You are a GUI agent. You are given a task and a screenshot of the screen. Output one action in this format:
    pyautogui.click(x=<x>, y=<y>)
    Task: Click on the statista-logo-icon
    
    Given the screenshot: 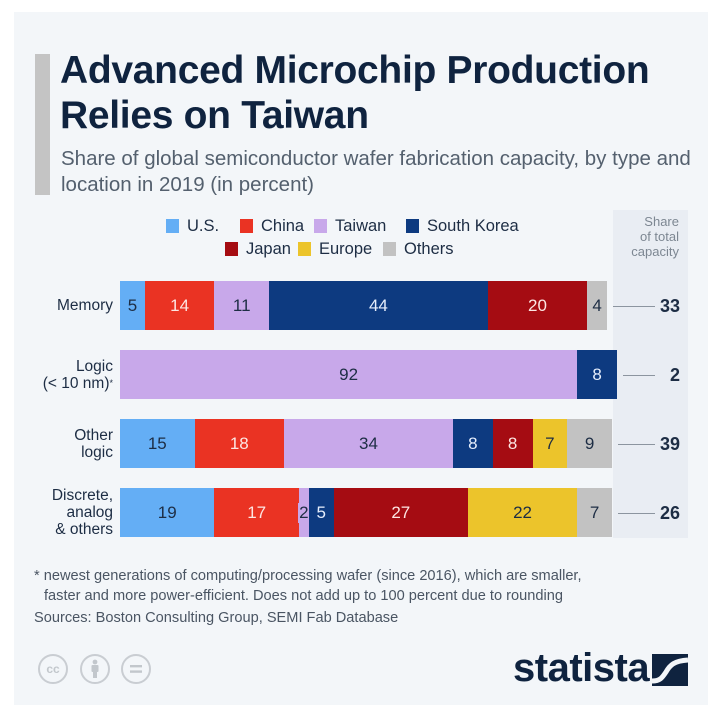 What is the action you would take?
    pyautogui.click(x=670, y=670)
    